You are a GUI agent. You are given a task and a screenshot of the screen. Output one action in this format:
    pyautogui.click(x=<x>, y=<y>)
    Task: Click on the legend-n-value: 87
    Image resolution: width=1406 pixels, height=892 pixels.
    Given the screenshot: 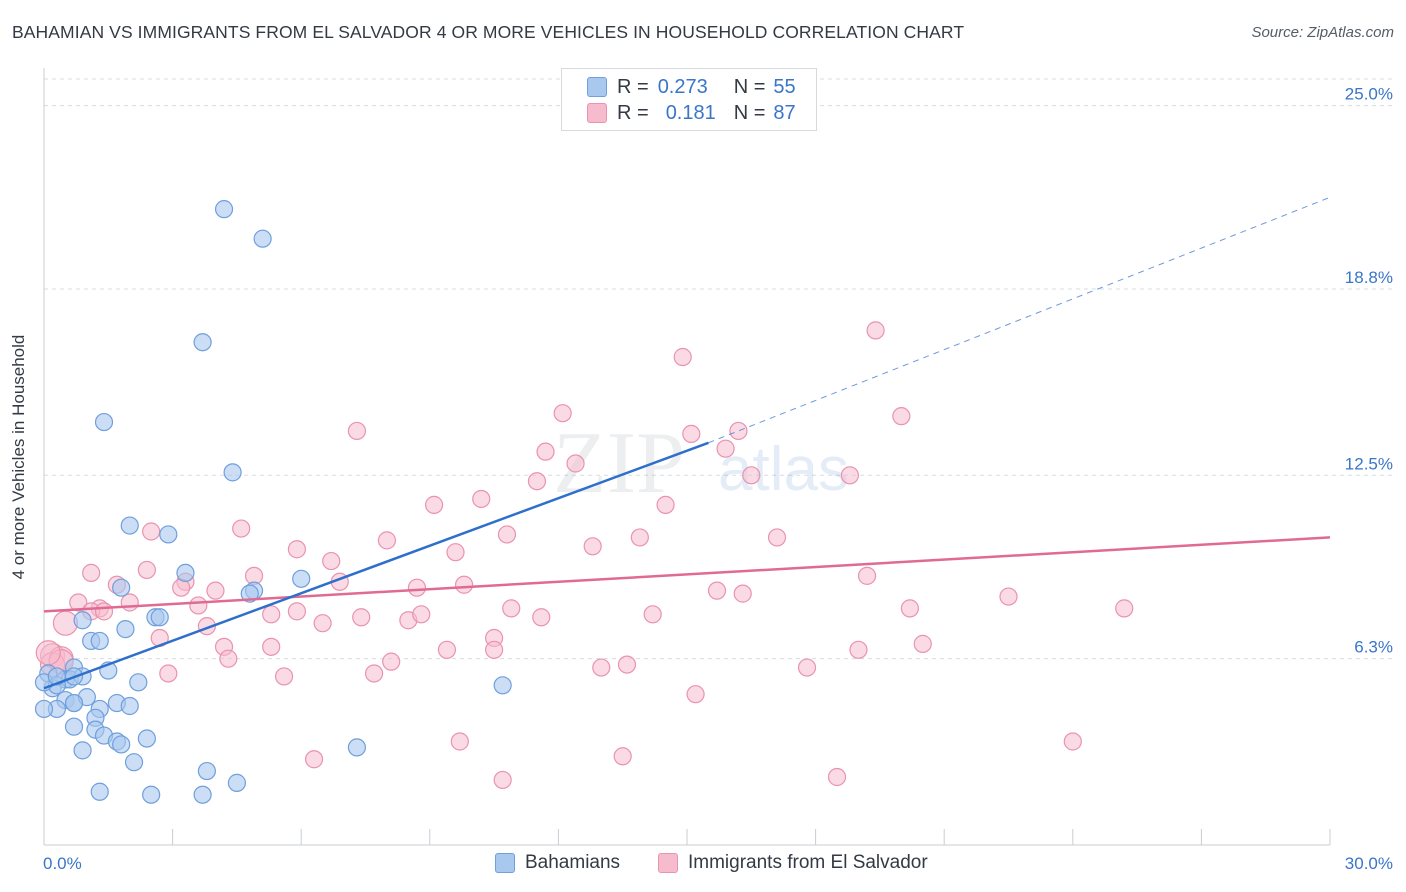 What is the action you would take?
    pyautogui.click(x=784, y=112)
    